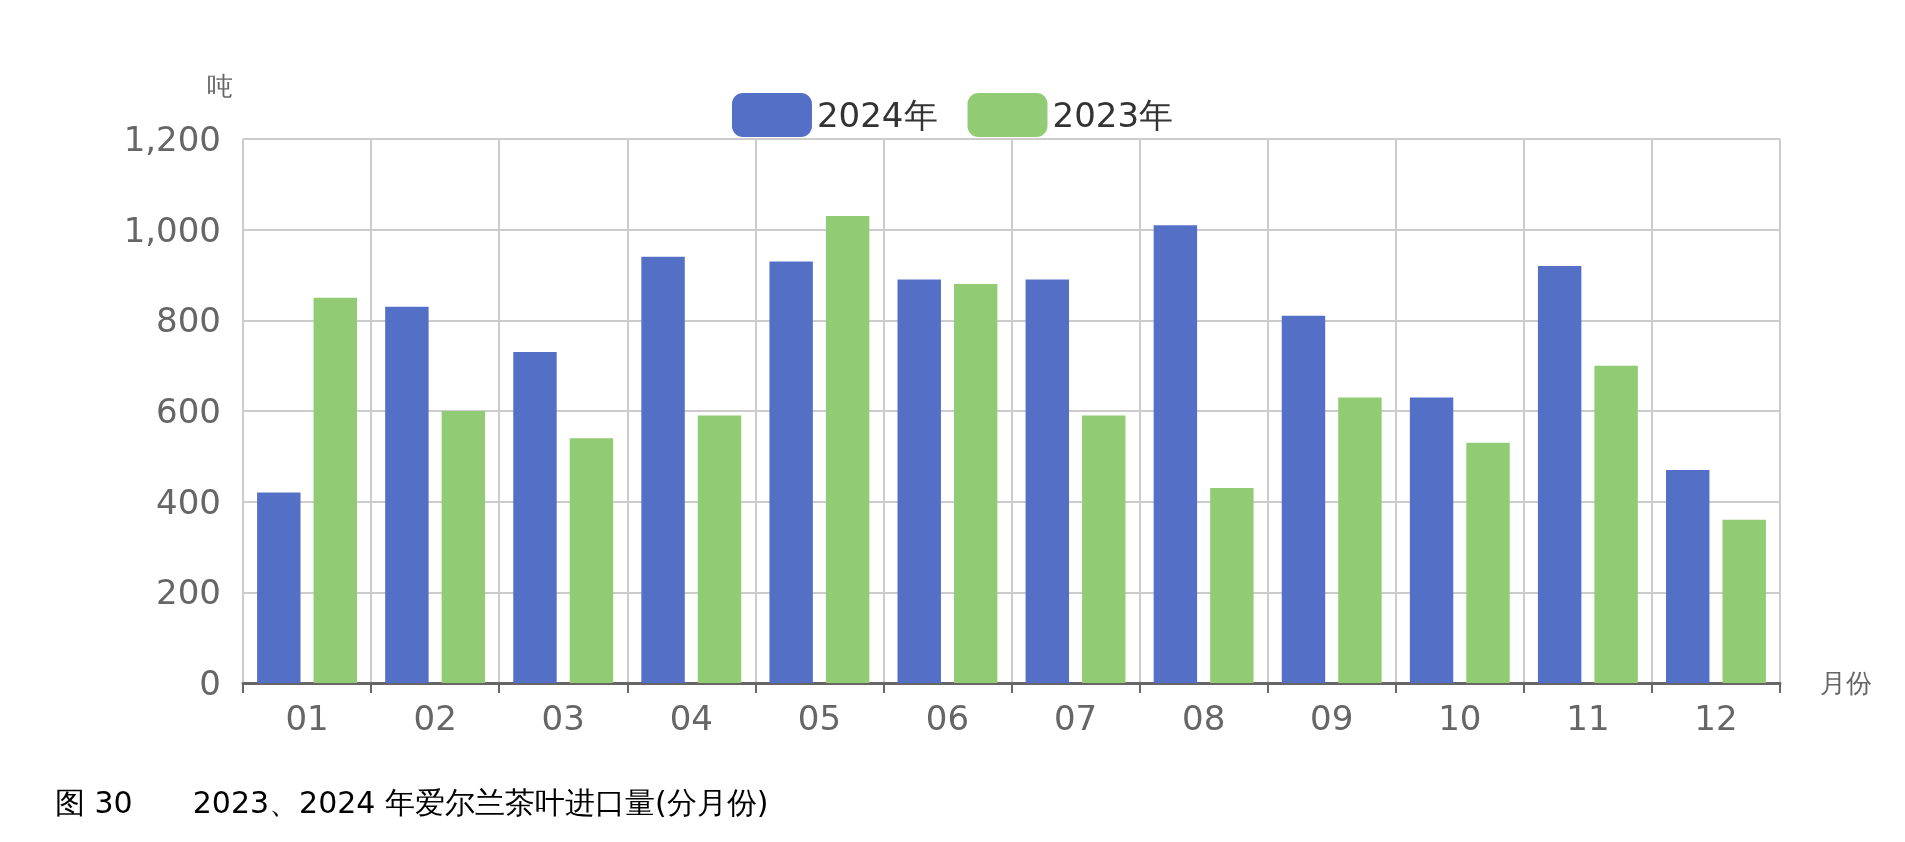 This screenshot has height=842, width=1905. I want to click on text: 图 30 2023、2024 年爱尔兰茶叶进口量(分月份), so click(412, 802).